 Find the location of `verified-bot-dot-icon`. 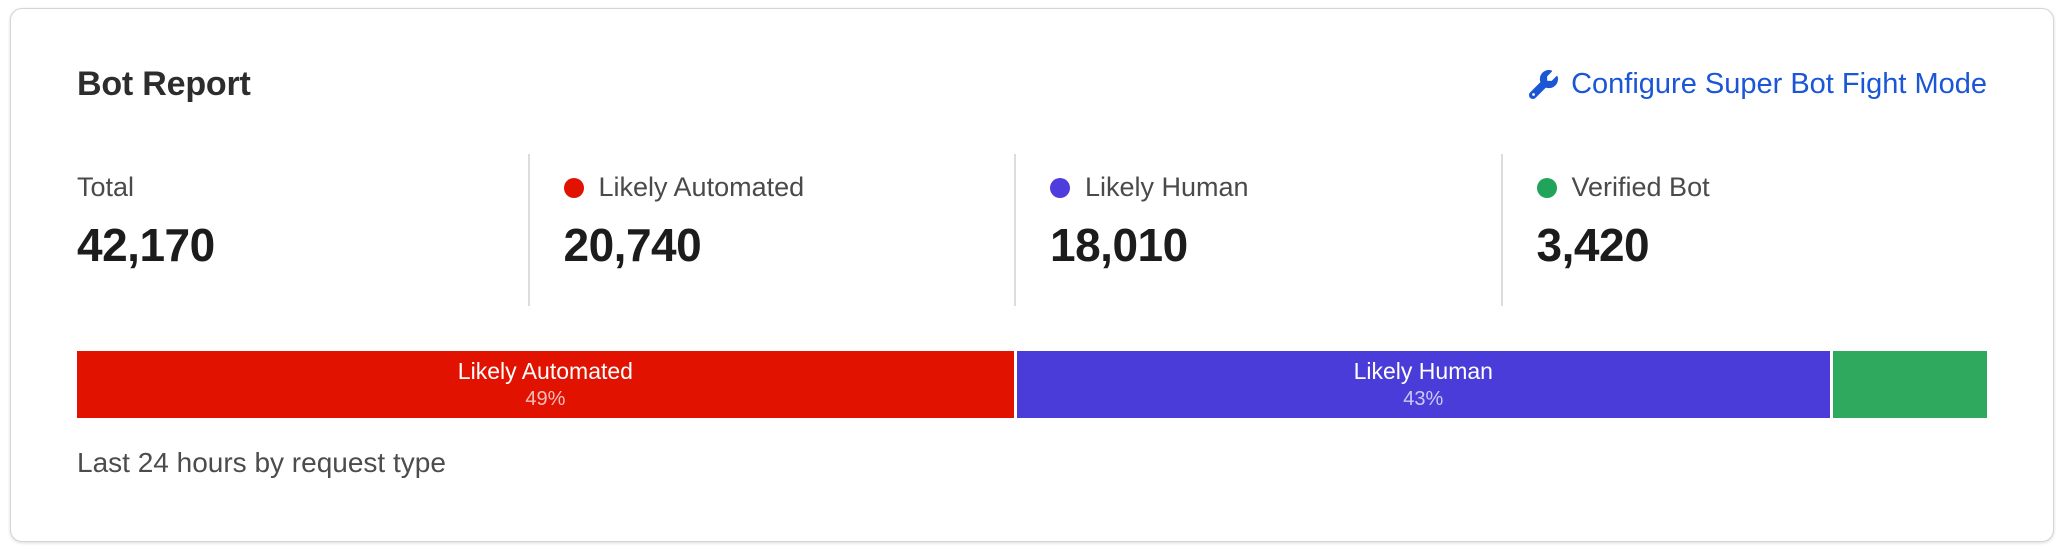

verified-bot-dot-icon is located at coordinates (1546, 187).